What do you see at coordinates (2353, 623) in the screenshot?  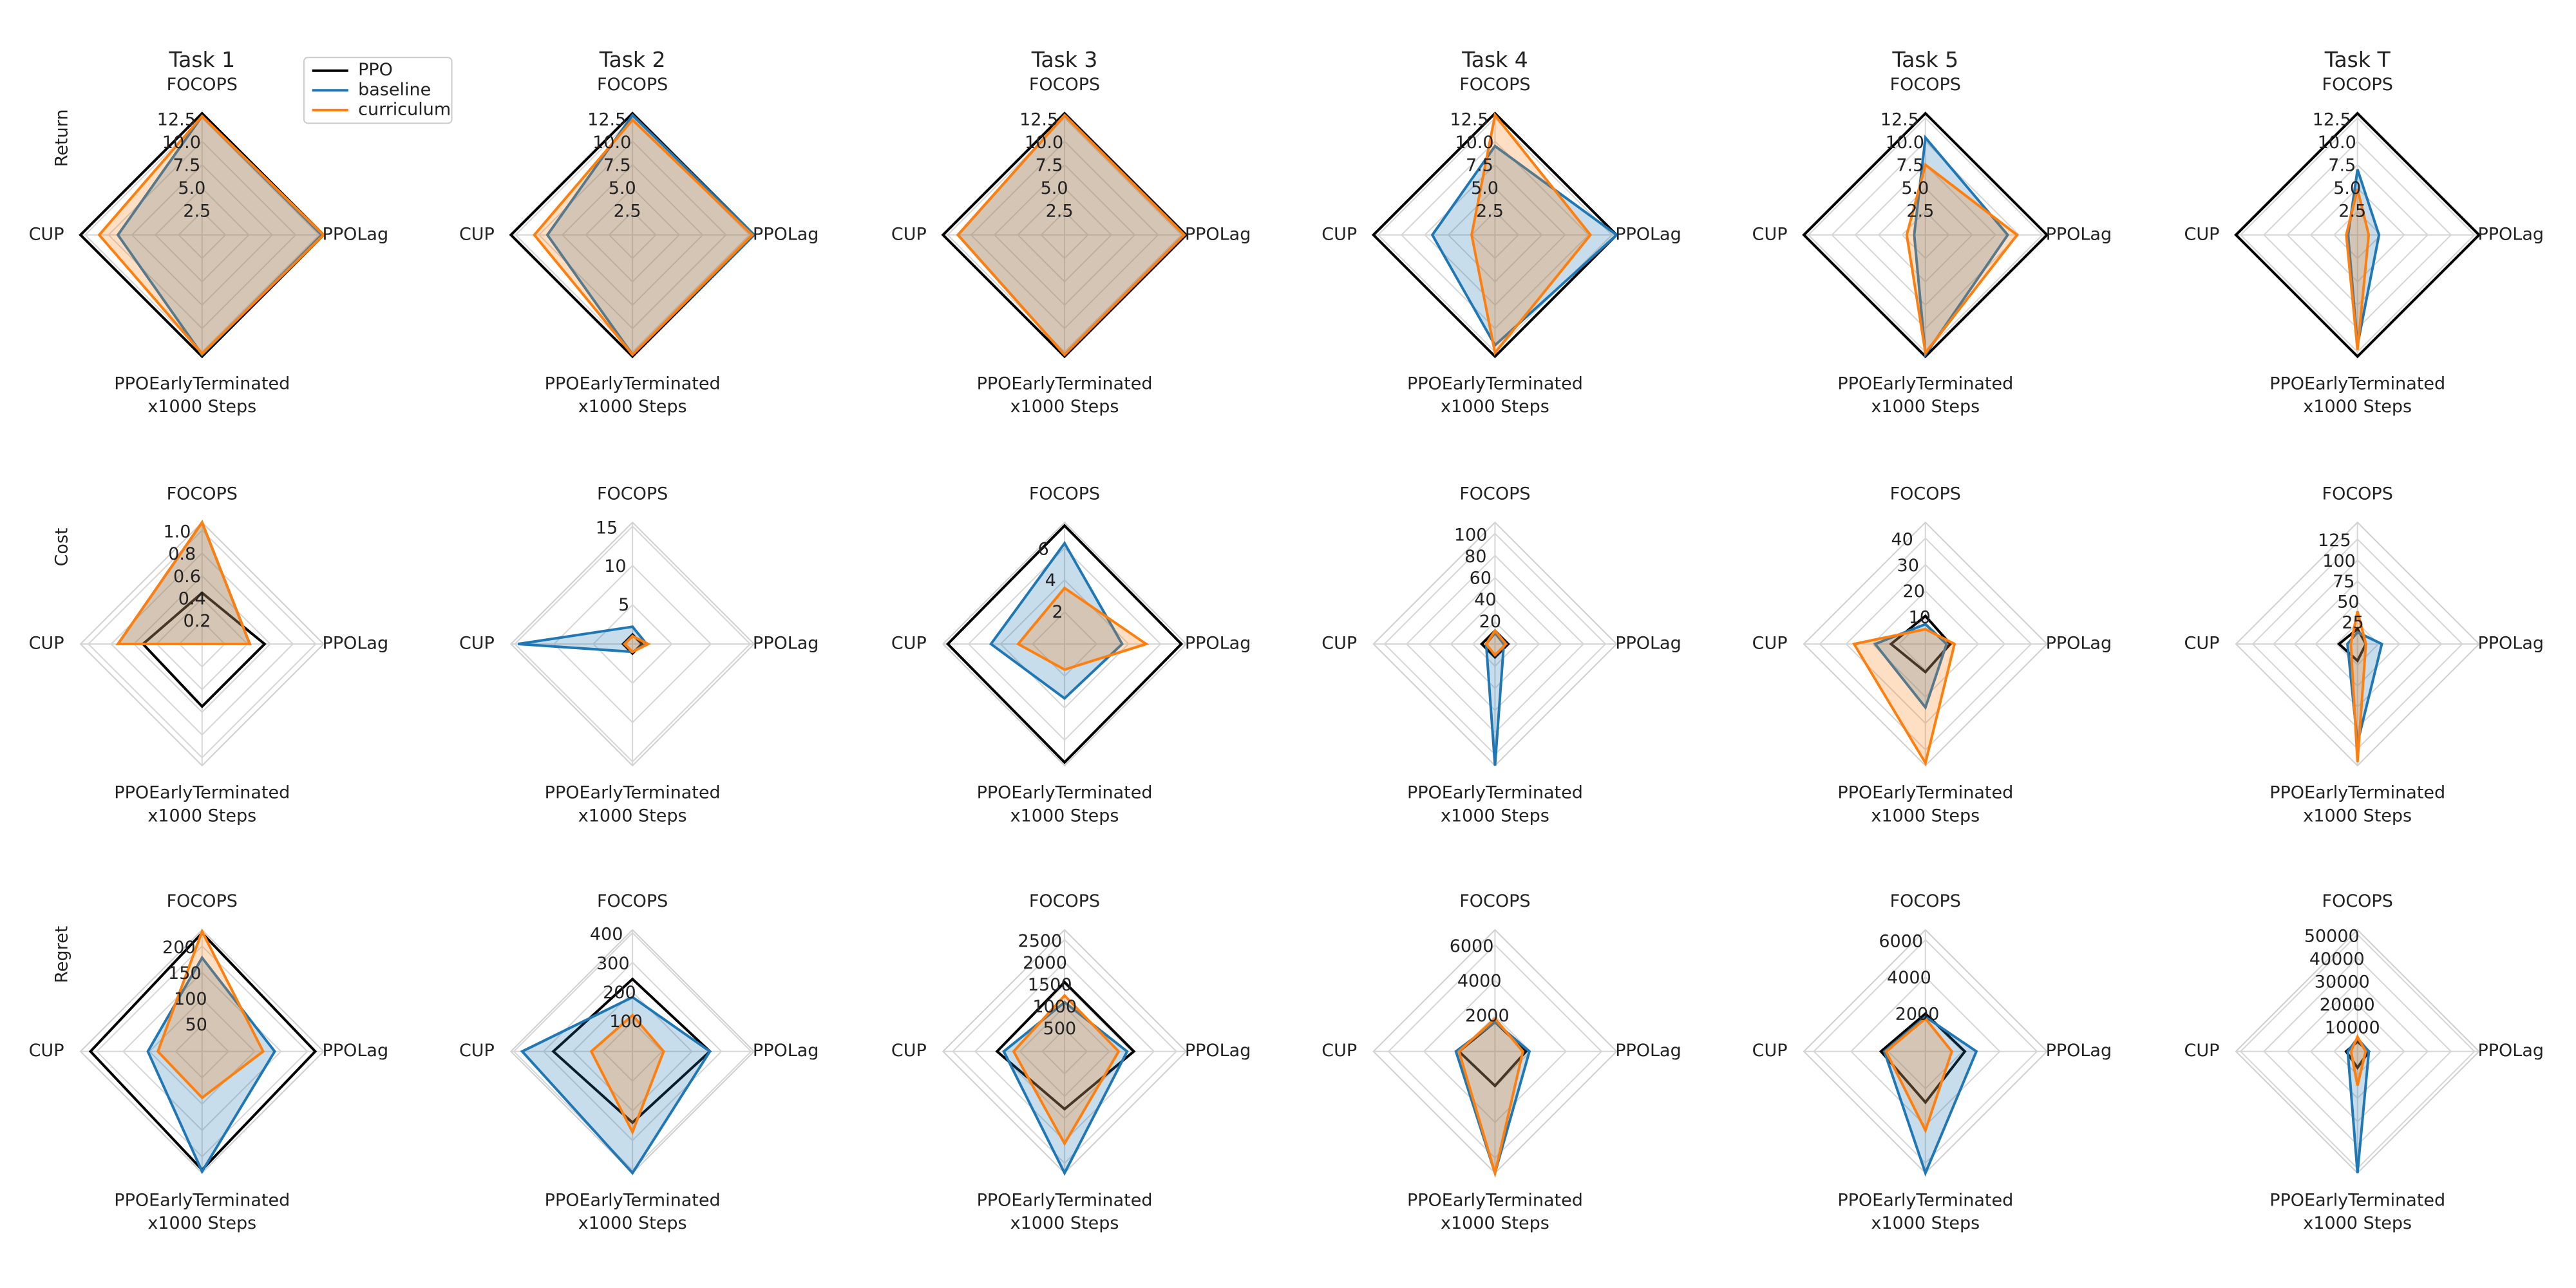 I see `r-tick-label: 25` at bounding box center [2353, 623].